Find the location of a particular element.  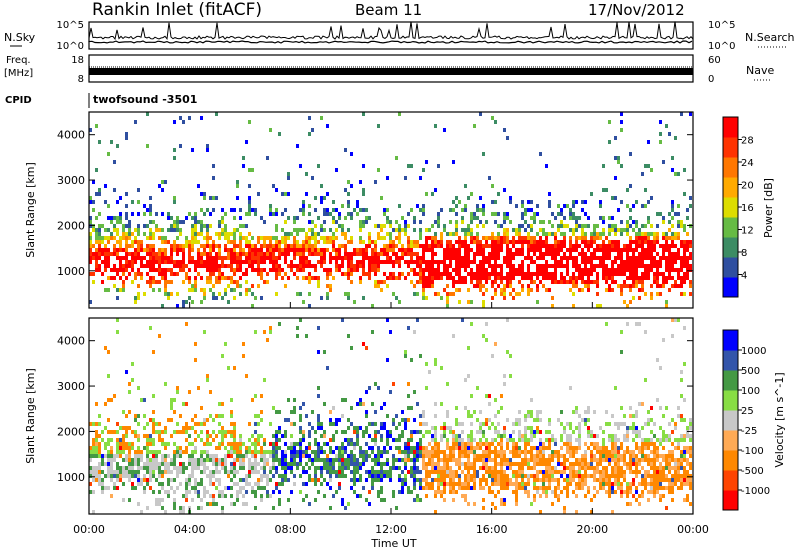

heatmap-cell-1901 is located at coordinates (549, 480).